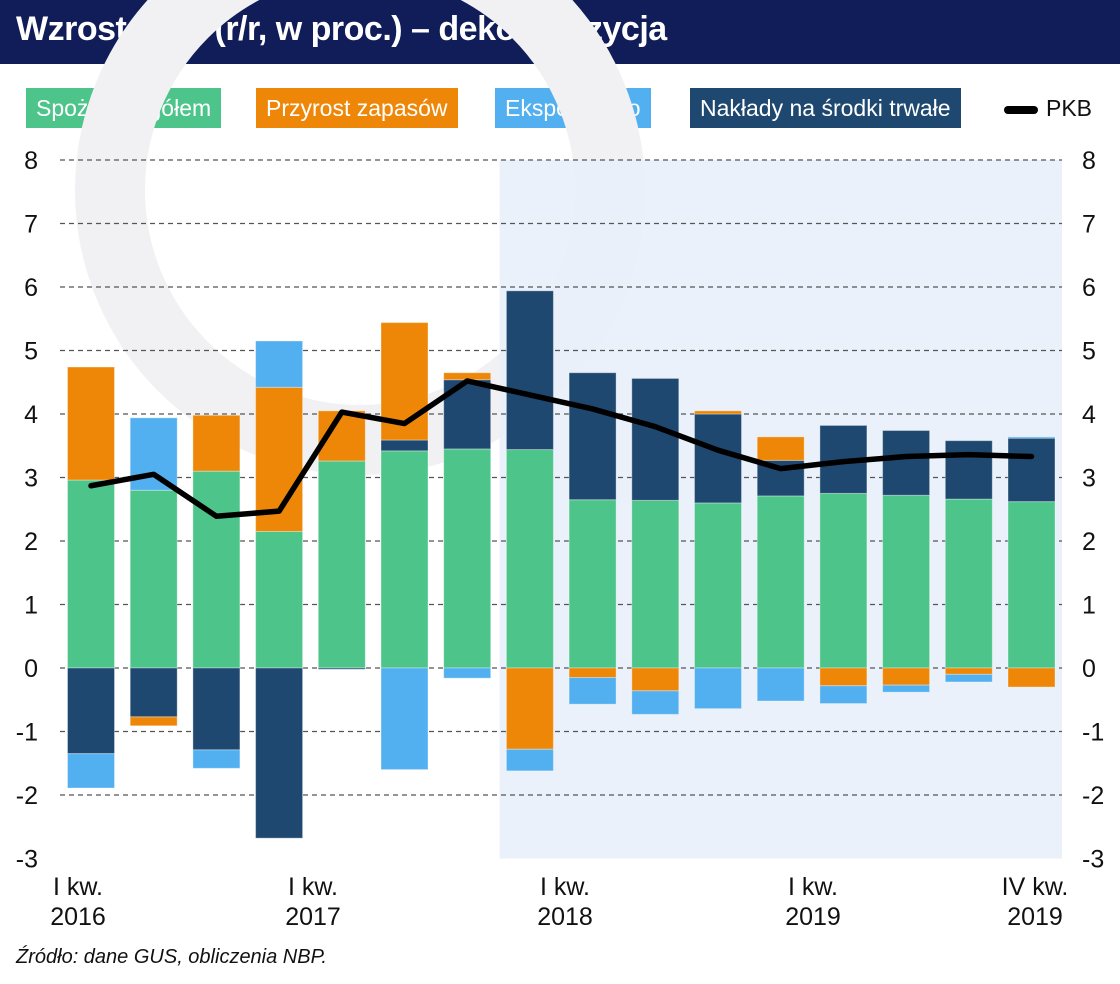  I want to click on legend-consumption: Spożycie ogółem, so click(124, 108).